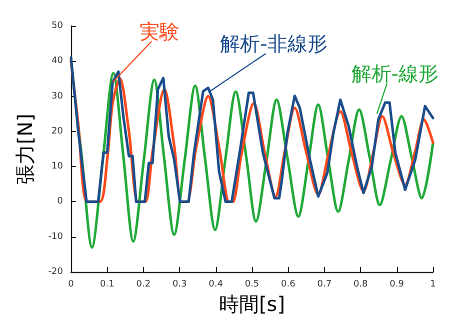 Image resolution: width=472 pixels, height=336 pixels. What do you see at coordinates (58, 61) in the screenshot?
I see `y-tick-label: 40` at bounding box center [58, 61].